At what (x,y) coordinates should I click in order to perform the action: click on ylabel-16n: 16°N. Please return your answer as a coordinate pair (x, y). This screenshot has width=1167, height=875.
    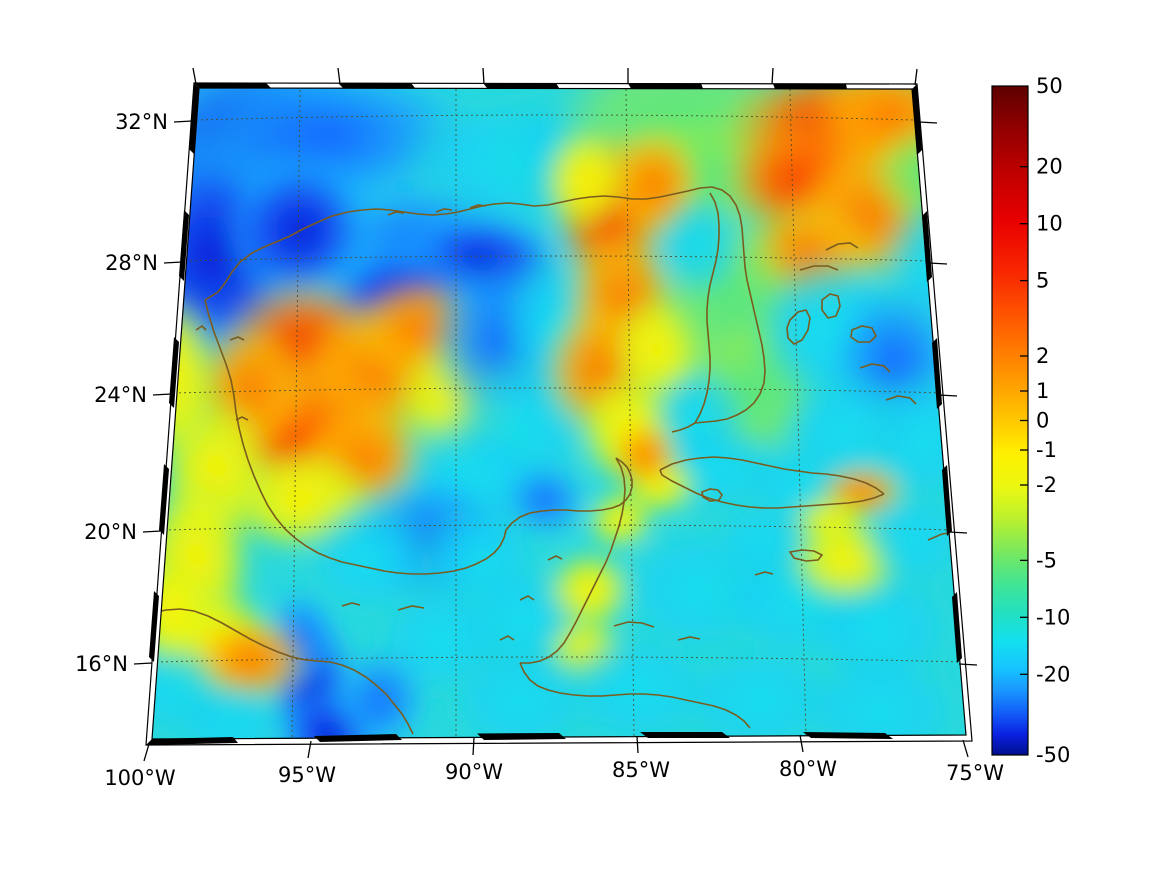
    Looking at the image, I should click on (101, 664).